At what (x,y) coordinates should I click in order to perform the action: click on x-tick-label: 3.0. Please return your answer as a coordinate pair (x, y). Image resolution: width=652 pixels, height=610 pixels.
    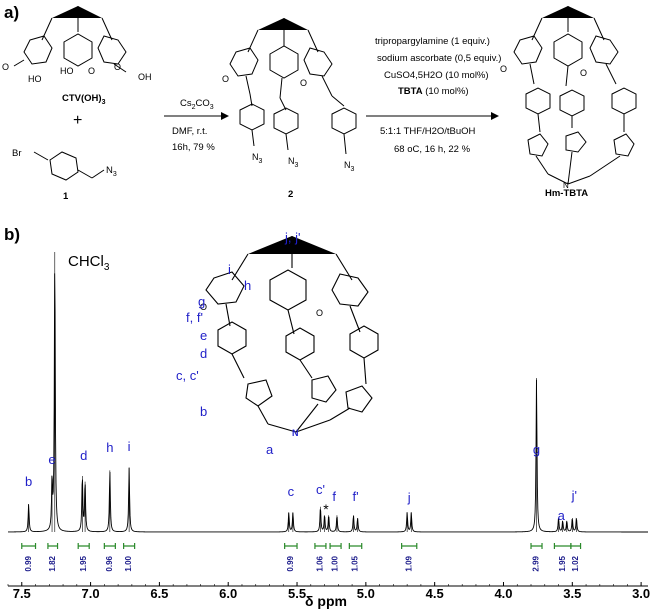
    Looking at the image, I should click on (641, 593).